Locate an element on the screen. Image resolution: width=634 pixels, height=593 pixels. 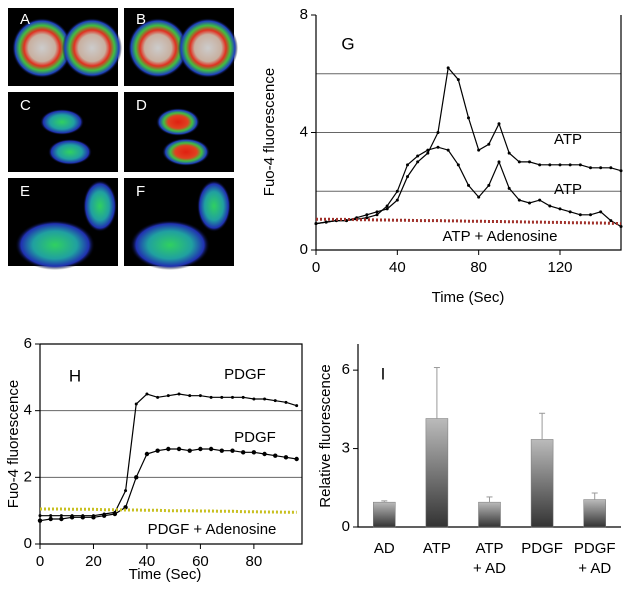
annotation: ATP + Adenosine is located at coordinates (500, 236).